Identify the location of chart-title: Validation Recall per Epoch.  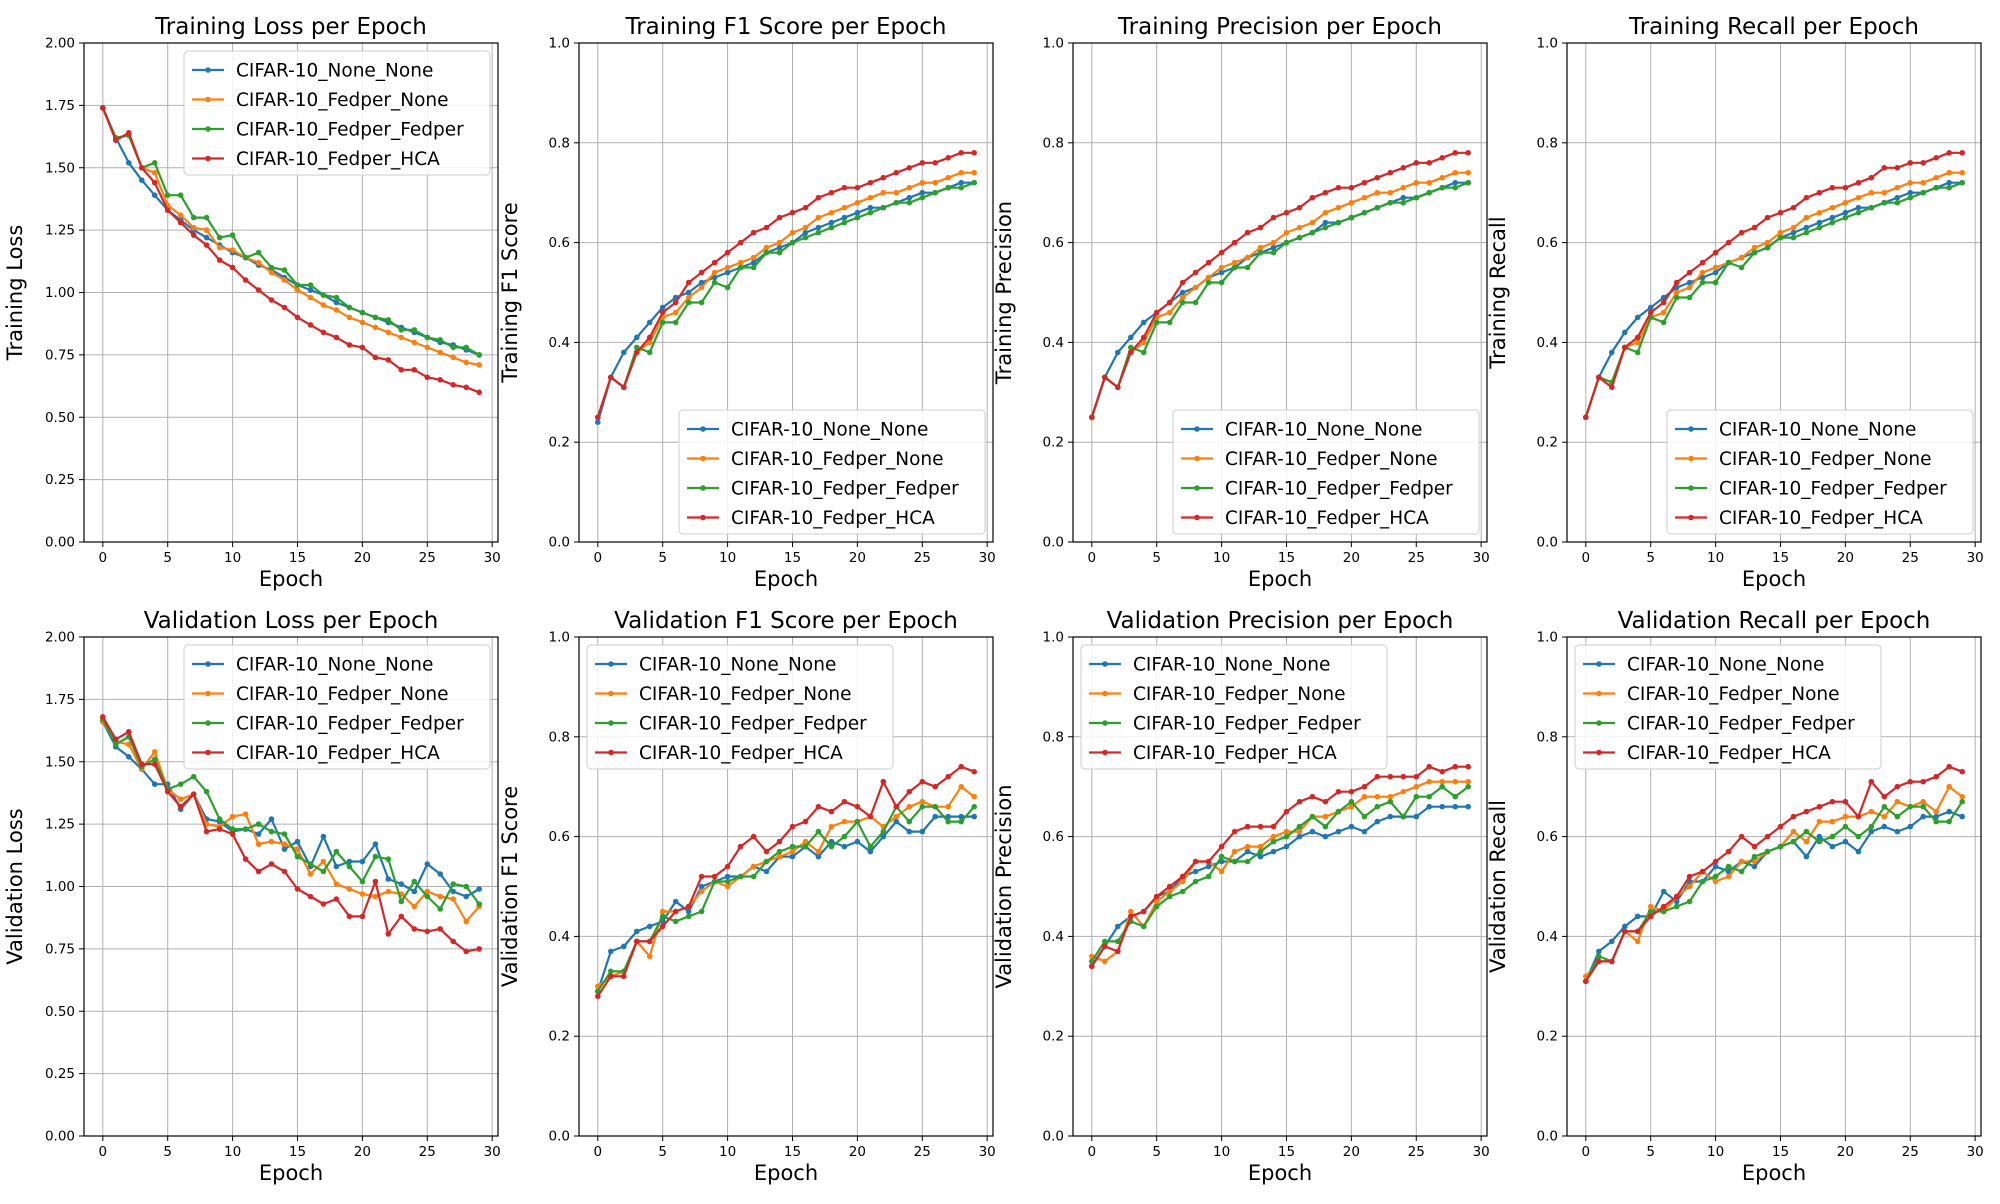
(1774, 621).